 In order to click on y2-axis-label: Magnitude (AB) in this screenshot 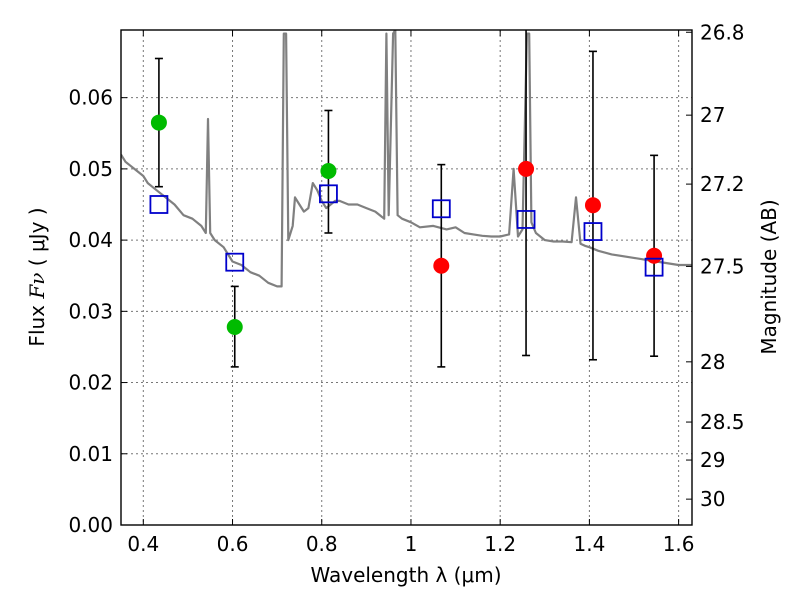, I will do `click(769, 276)`.